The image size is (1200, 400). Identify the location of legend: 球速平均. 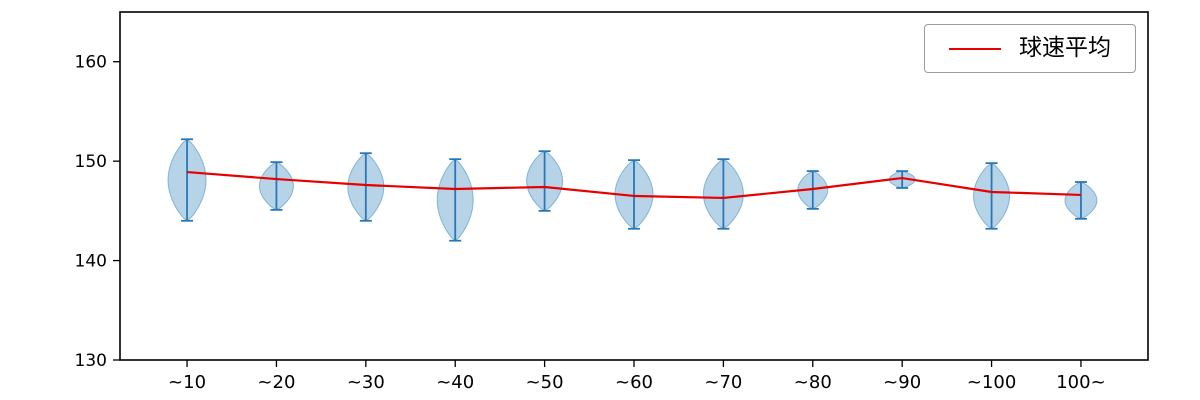
(1030, 48).